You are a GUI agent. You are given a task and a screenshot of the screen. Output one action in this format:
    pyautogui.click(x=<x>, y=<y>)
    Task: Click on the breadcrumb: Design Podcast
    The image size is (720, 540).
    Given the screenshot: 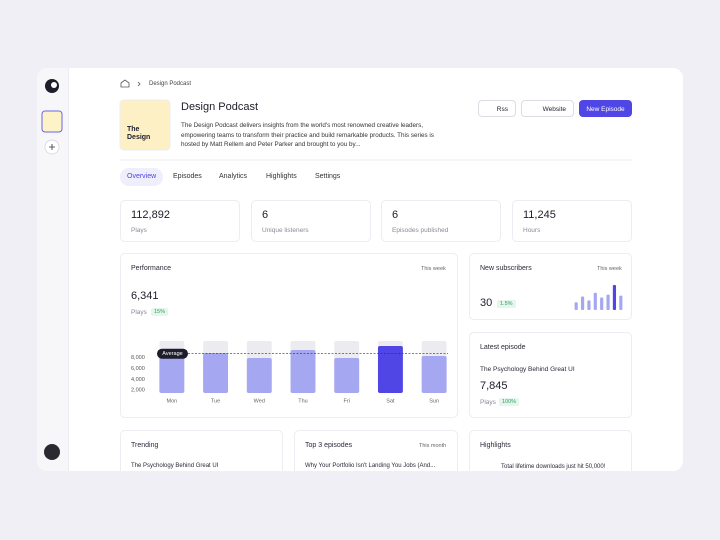 What is the action you would take?
    pyautogui.click(x=170, y=84)
    